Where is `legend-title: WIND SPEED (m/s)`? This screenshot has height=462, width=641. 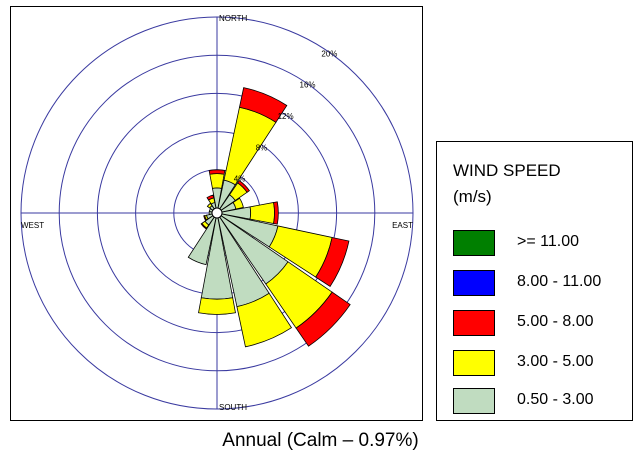
legend-title: WIND SPEED (m/s) is located at coordinates (507, 184).